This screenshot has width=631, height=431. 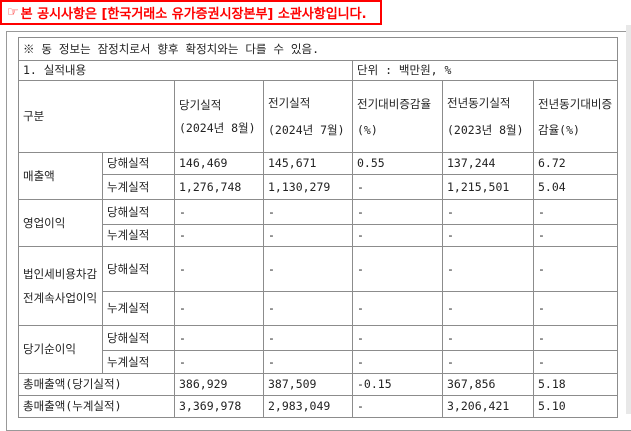 What do you see at coordinates (308, 163) in the screenshot?
I see `value-cell: 145,671` at bounding box center [308, 163].